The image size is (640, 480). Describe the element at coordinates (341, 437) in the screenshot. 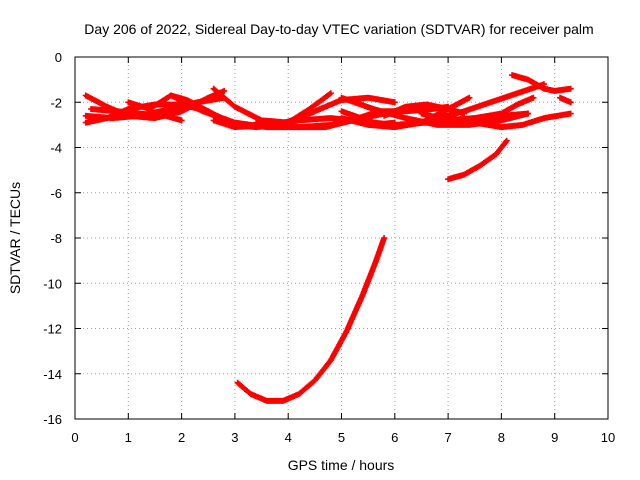

I see `x-tick-label: 5` at that location.